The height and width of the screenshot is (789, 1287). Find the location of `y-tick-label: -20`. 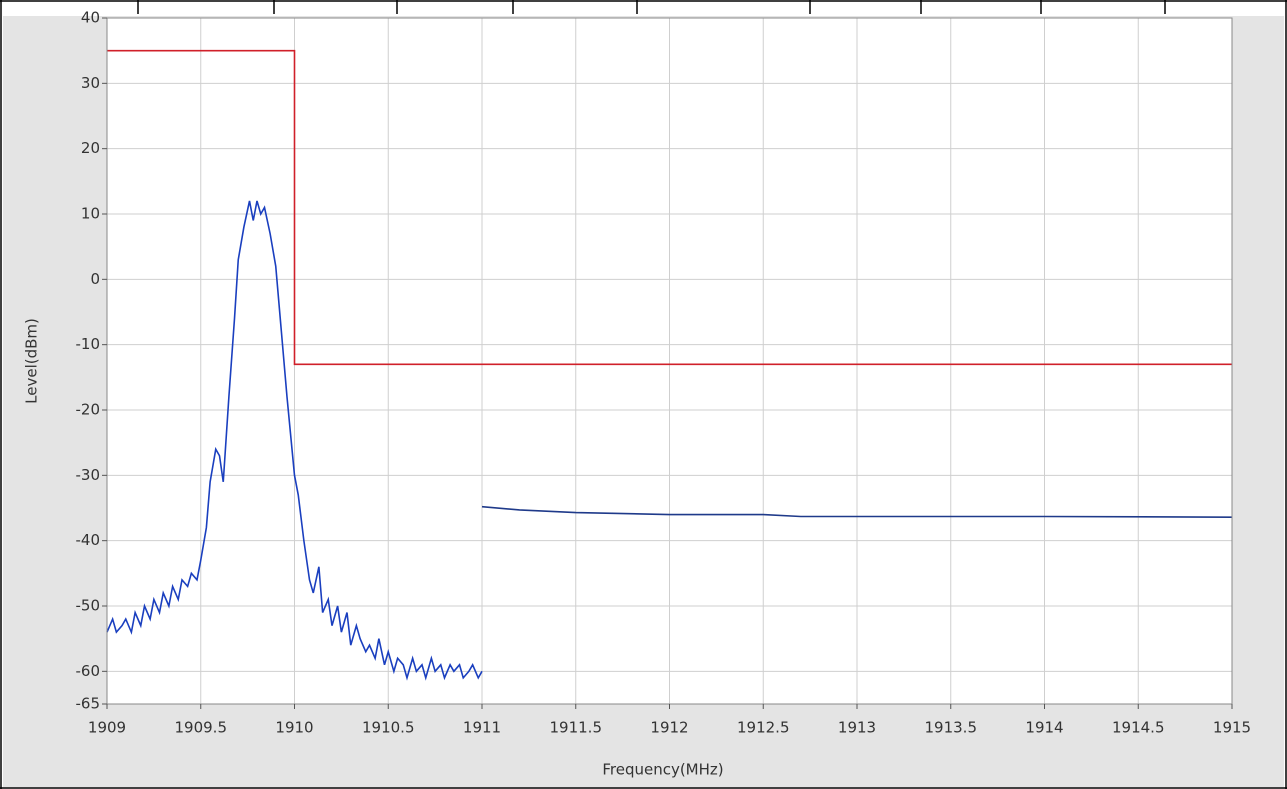

y-tick-label: -20 is located at coordinates (88, 410).